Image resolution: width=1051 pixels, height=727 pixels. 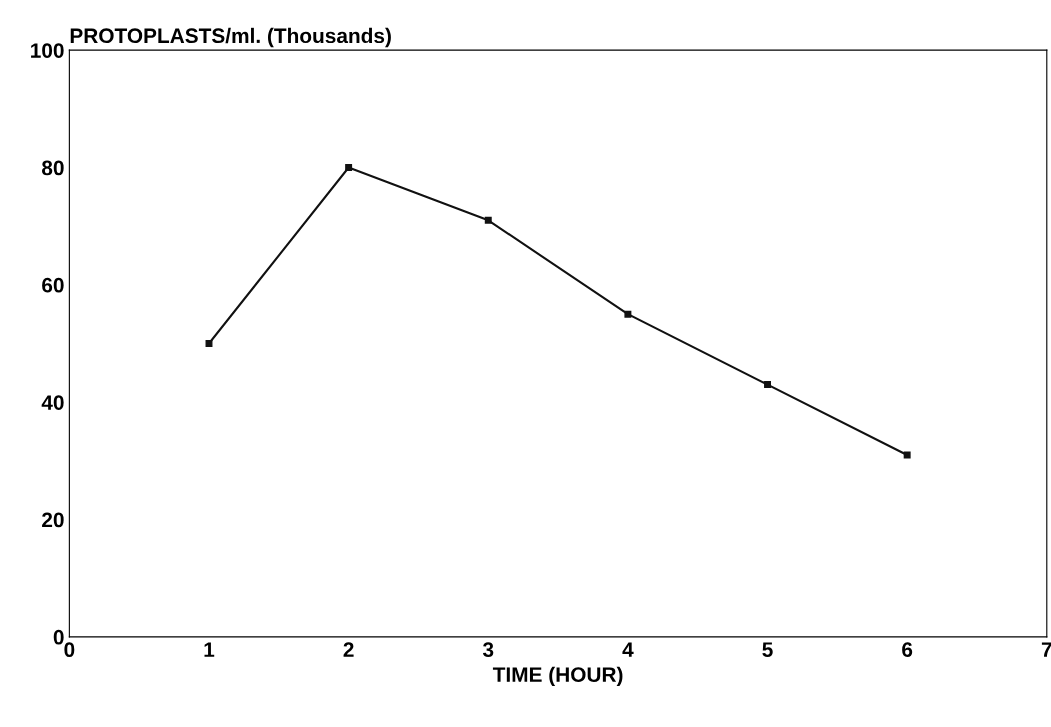 What do you see at coordinates (47, 50) in the screenshot?
I see `y-tick-label: 100` at bounding box center [47, 50].